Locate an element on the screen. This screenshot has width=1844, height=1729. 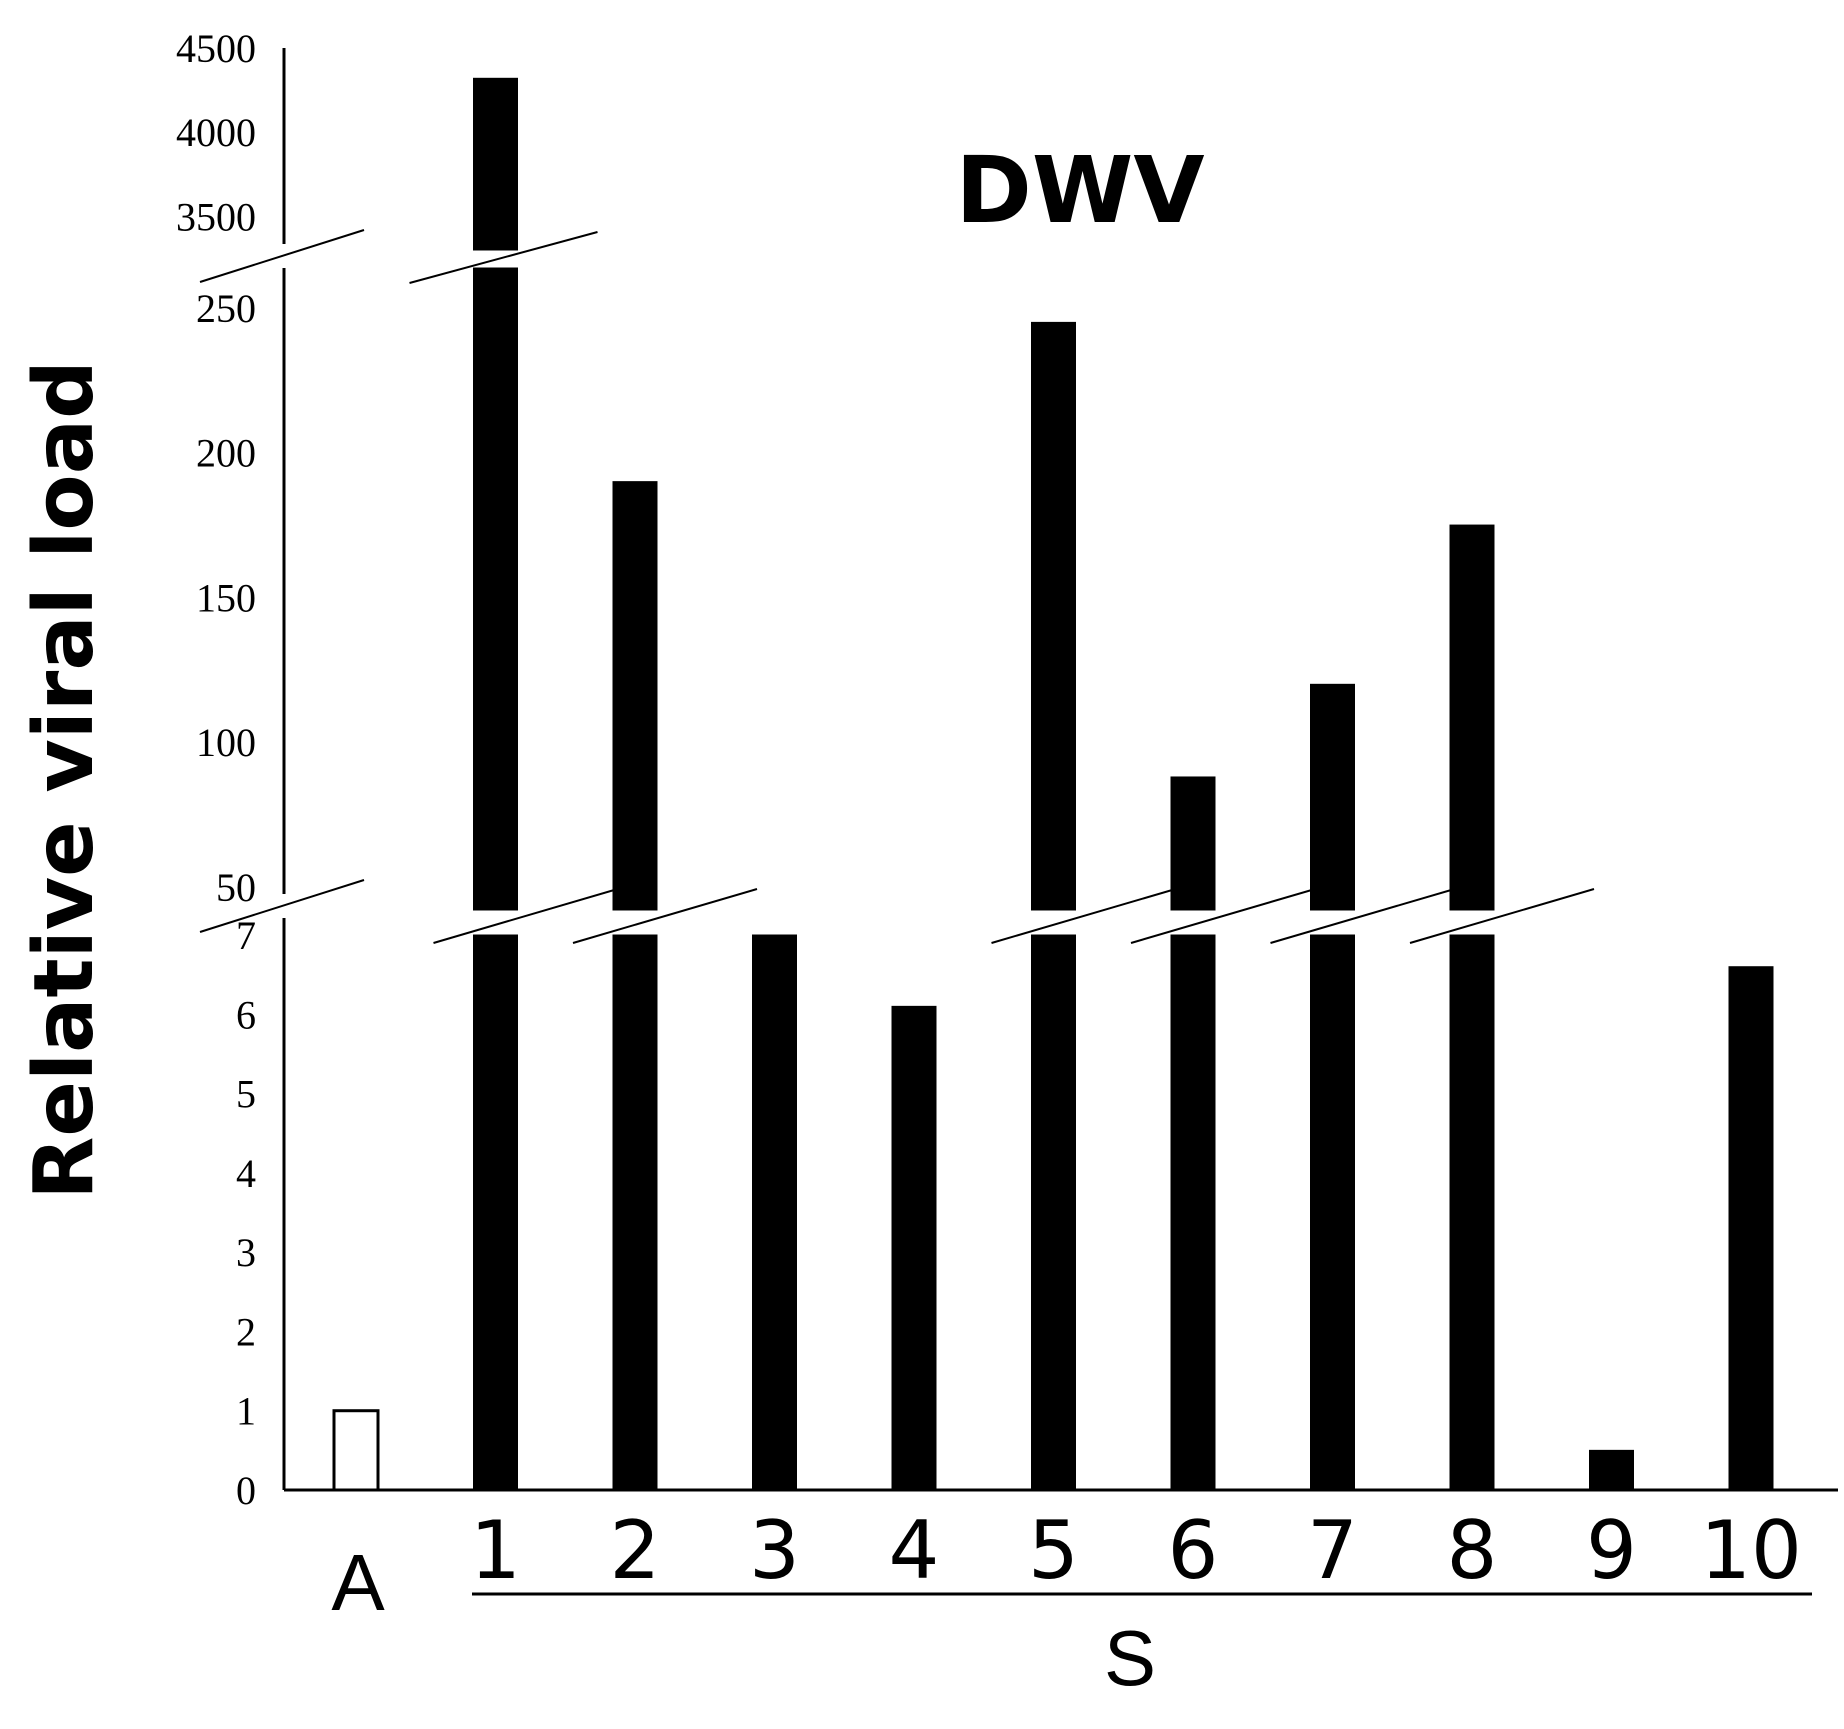
x-tick-label: 5 is located at coordinates (1053, 1550).